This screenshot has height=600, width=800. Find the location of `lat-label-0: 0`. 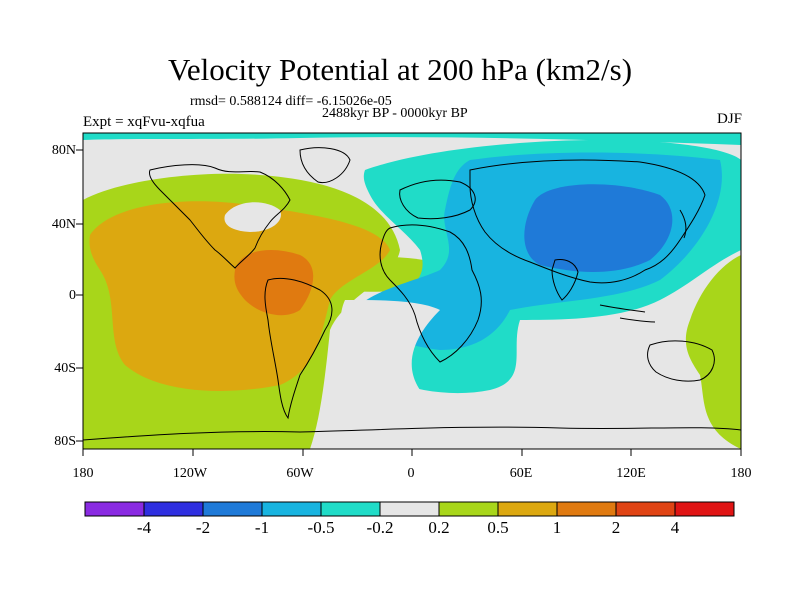

lat-label-0: 0 is located at coordinates (72, 295).